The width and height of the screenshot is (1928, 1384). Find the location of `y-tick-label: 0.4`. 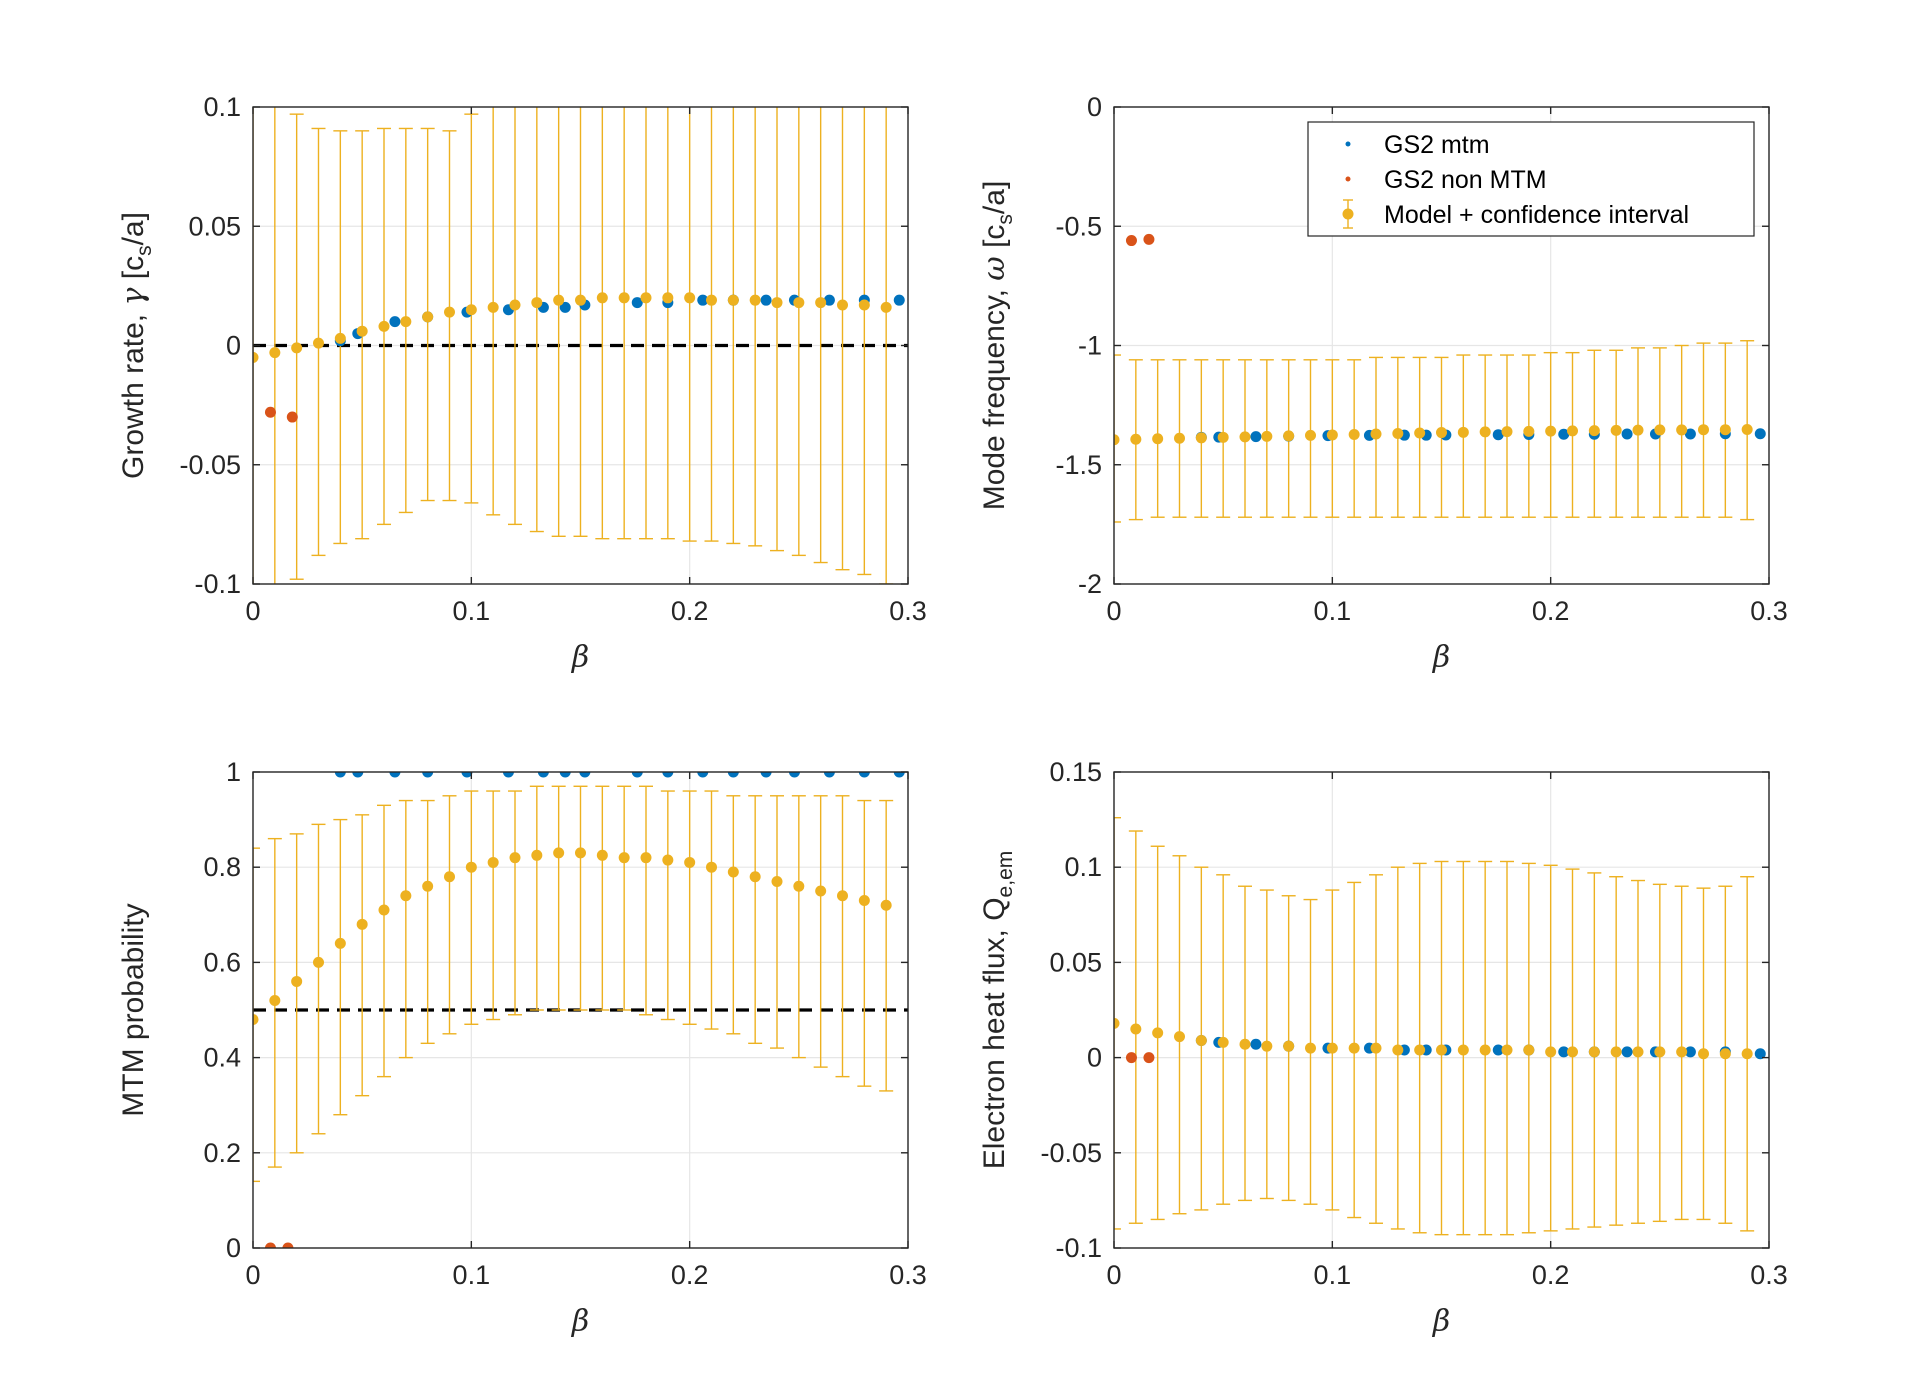

y-tick-label: 0.4 is located at coordinates (222, 1058).